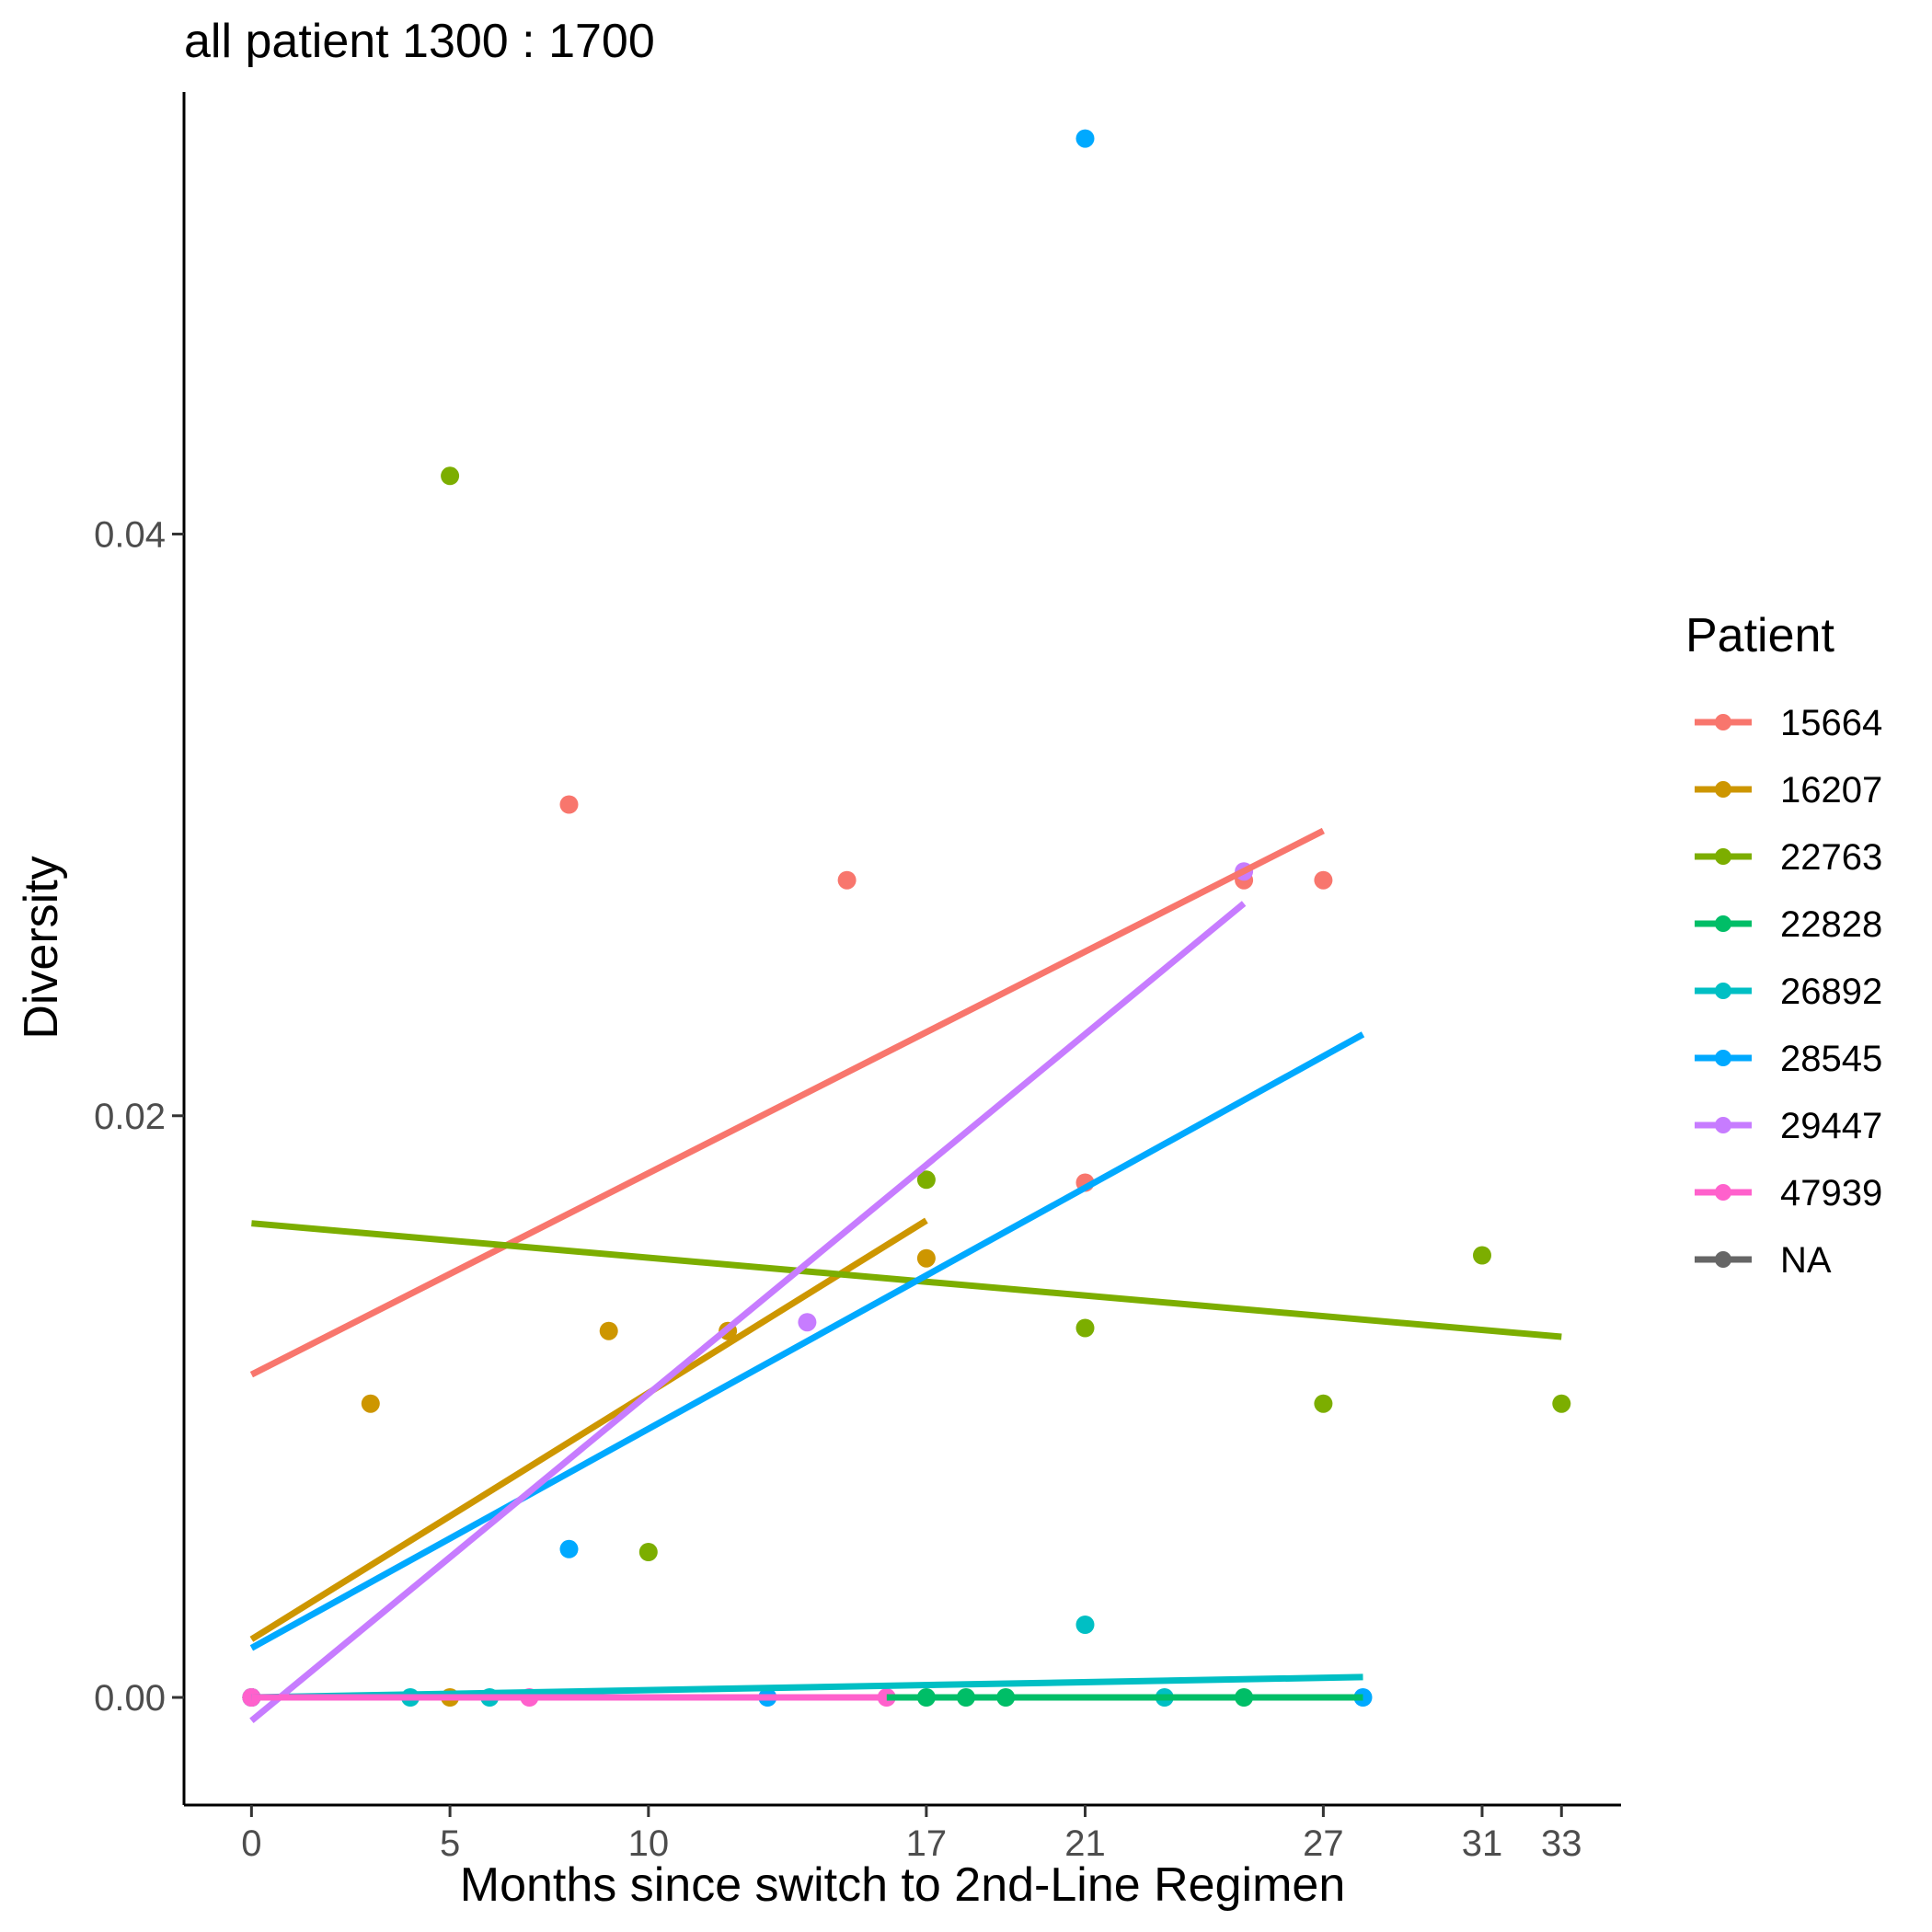 This screenshot has height=1932, width=1932. Describe the element at coordinates (1831, 790) in the screenshot. I see `legend-label: 16207` at that location.